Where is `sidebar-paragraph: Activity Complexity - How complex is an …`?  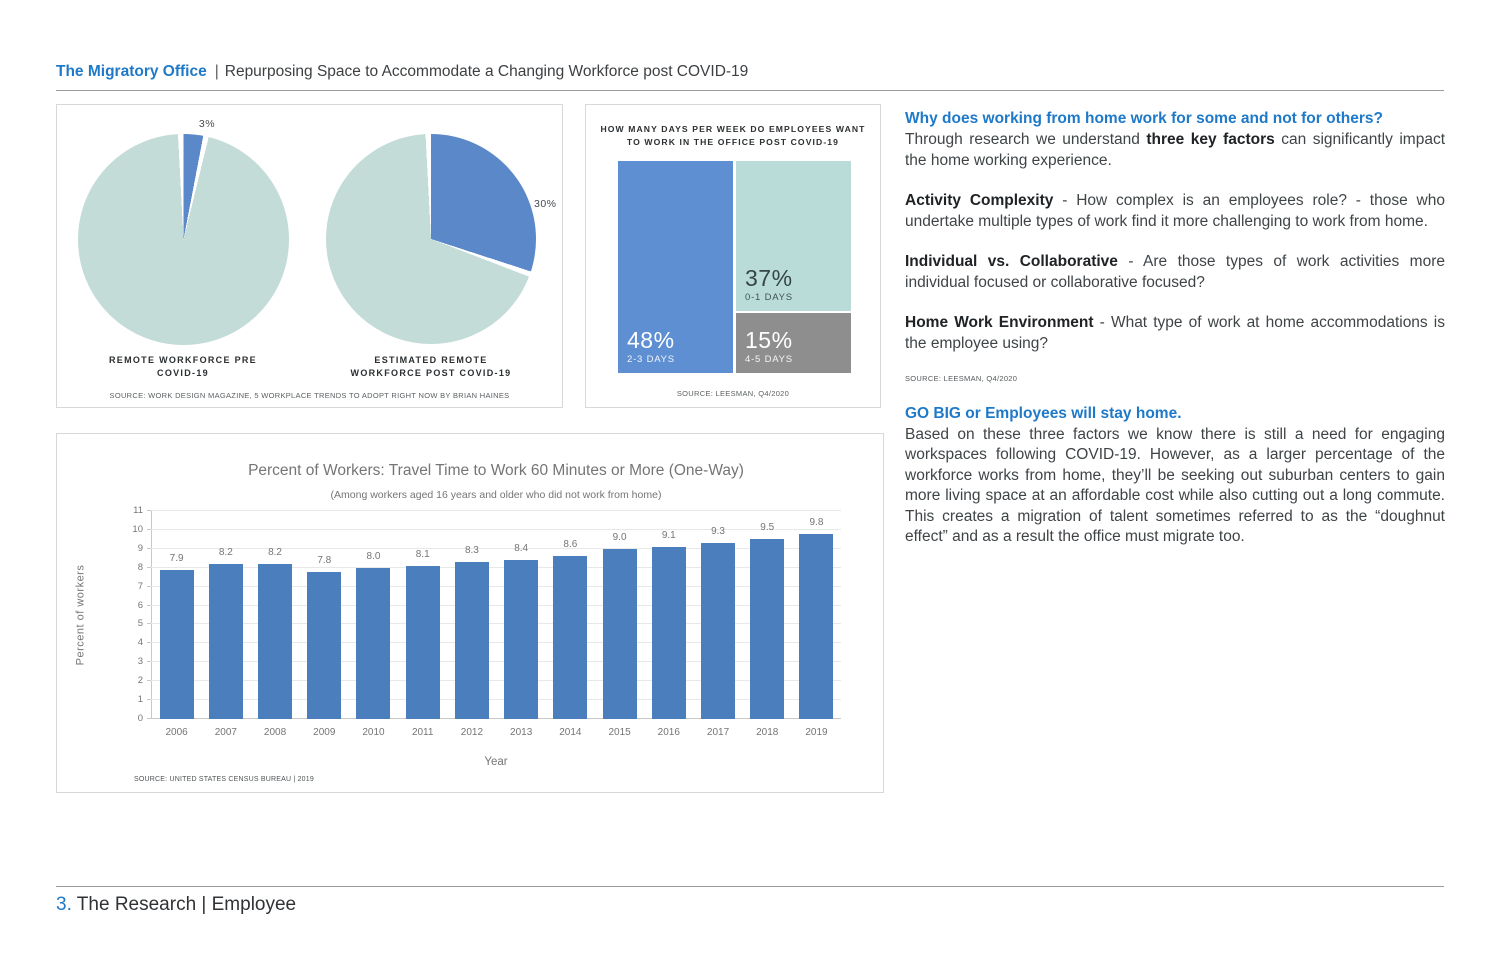 sidebar-paragraph: Activity Complexity - How complex is an … is located at coordinates (1175, 211).